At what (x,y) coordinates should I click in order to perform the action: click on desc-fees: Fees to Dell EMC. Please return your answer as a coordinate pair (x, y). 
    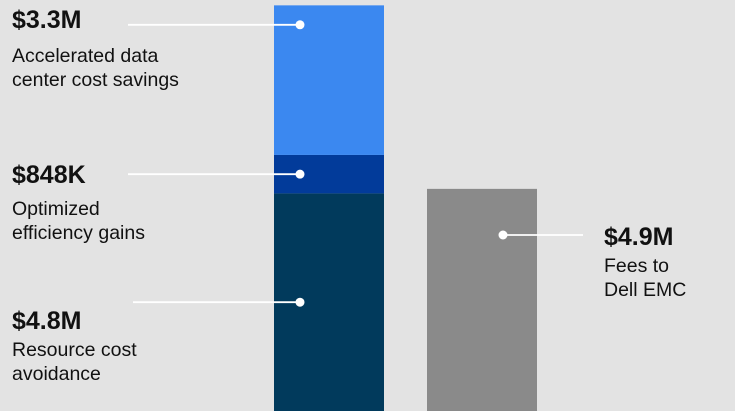
    Looking at the image, I should click on (645, 278).